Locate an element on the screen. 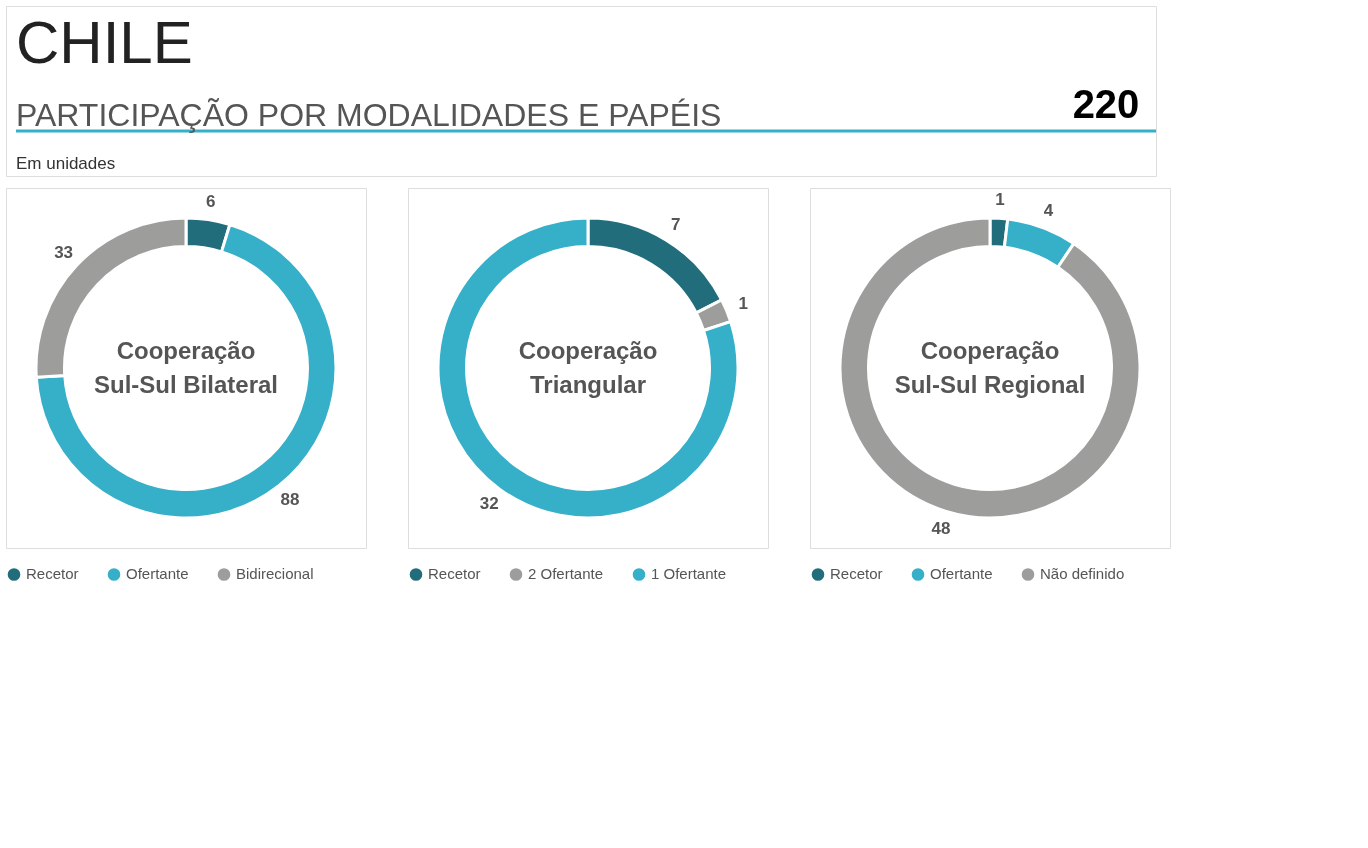 The image size is (1368, 848). text: 220 is located at coordinates (1106, 104).